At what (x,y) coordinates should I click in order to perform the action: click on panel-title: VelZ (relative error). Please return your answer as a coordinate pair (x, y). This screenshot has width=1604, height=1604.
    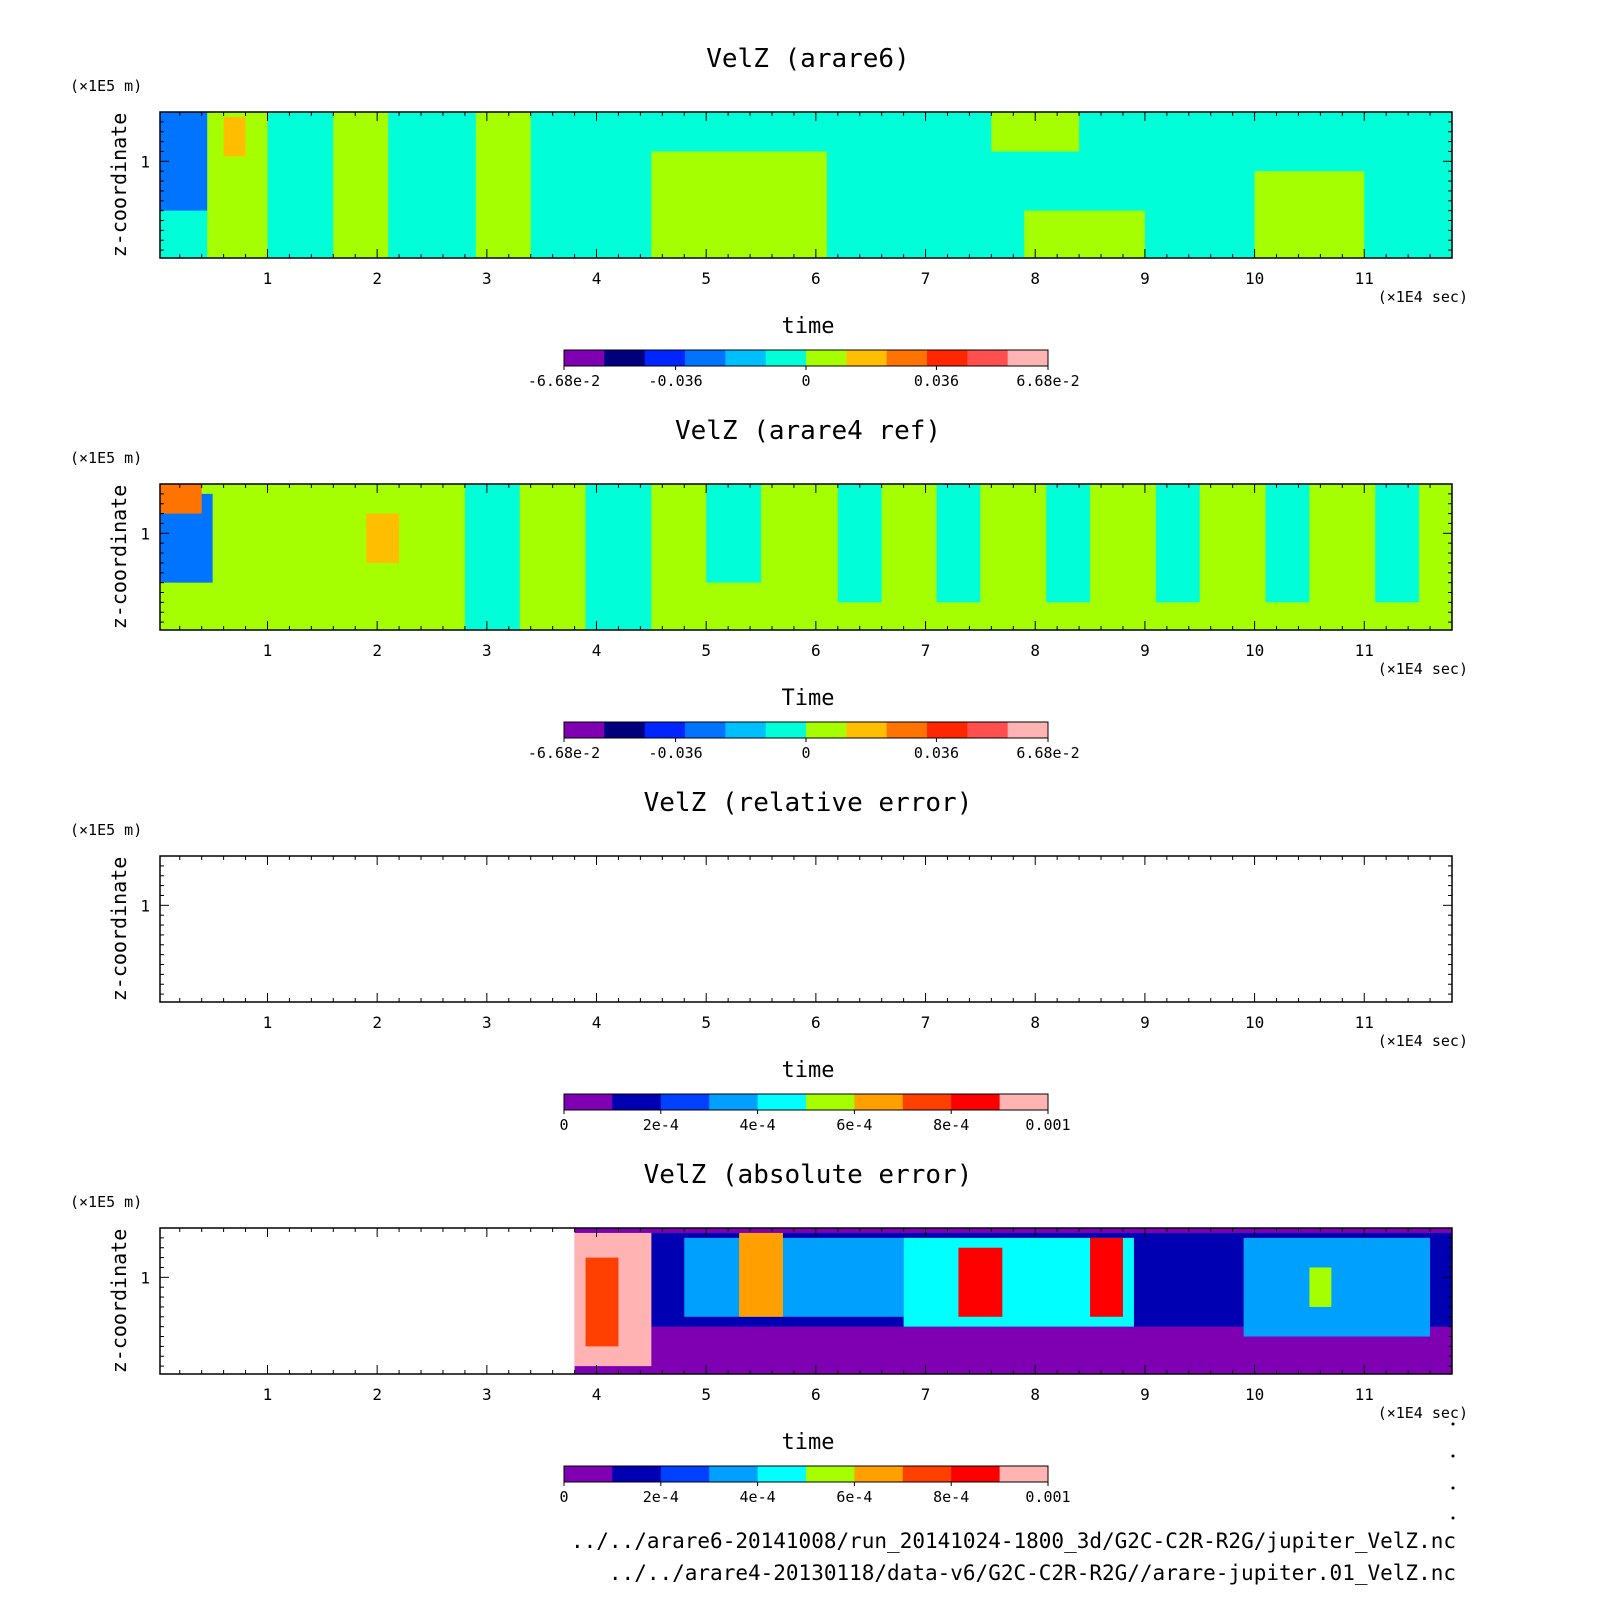
    Looking at the image, I should click on (808, 803).